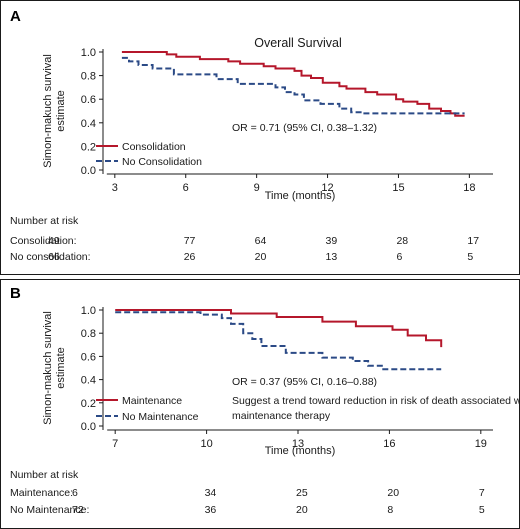 This screenshot has width=520, height=529. Describe the element at coordinates (49, 510) in the screenshot. I see `risk-row-label: No Maintenance:` at that location.